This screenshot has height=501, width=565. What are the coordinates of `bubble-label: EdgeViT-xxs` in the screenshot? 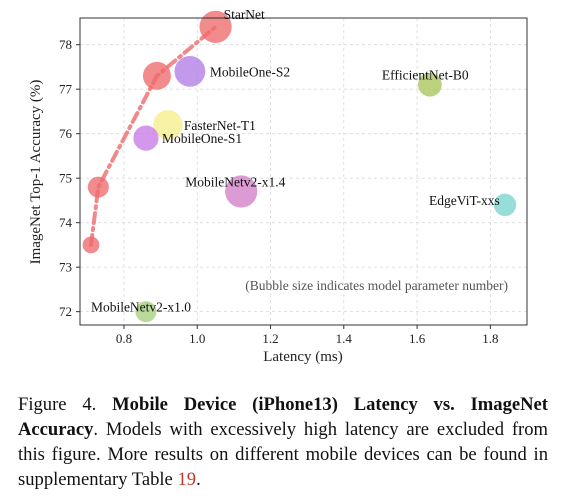 It's located at (464, 200).